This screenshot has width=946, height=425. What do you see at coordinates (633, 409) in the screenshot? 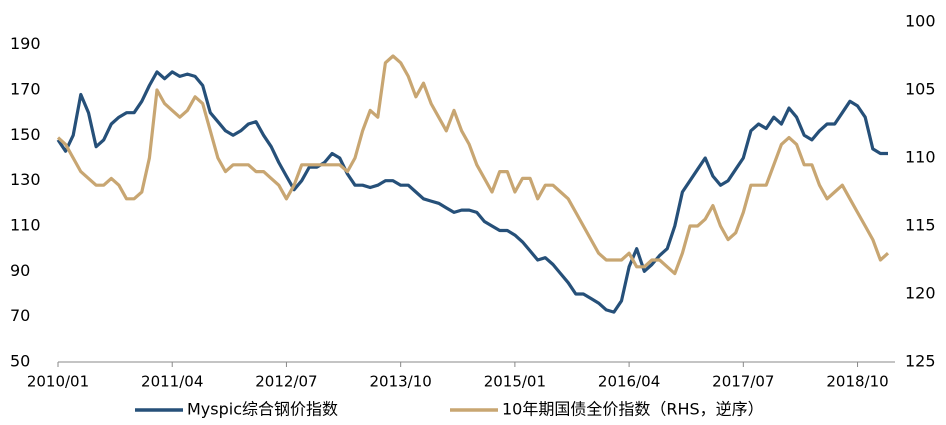
I see `legend-label: 10年期国债全价指数（RHS，逆序）` at bounding box center [633, 409].